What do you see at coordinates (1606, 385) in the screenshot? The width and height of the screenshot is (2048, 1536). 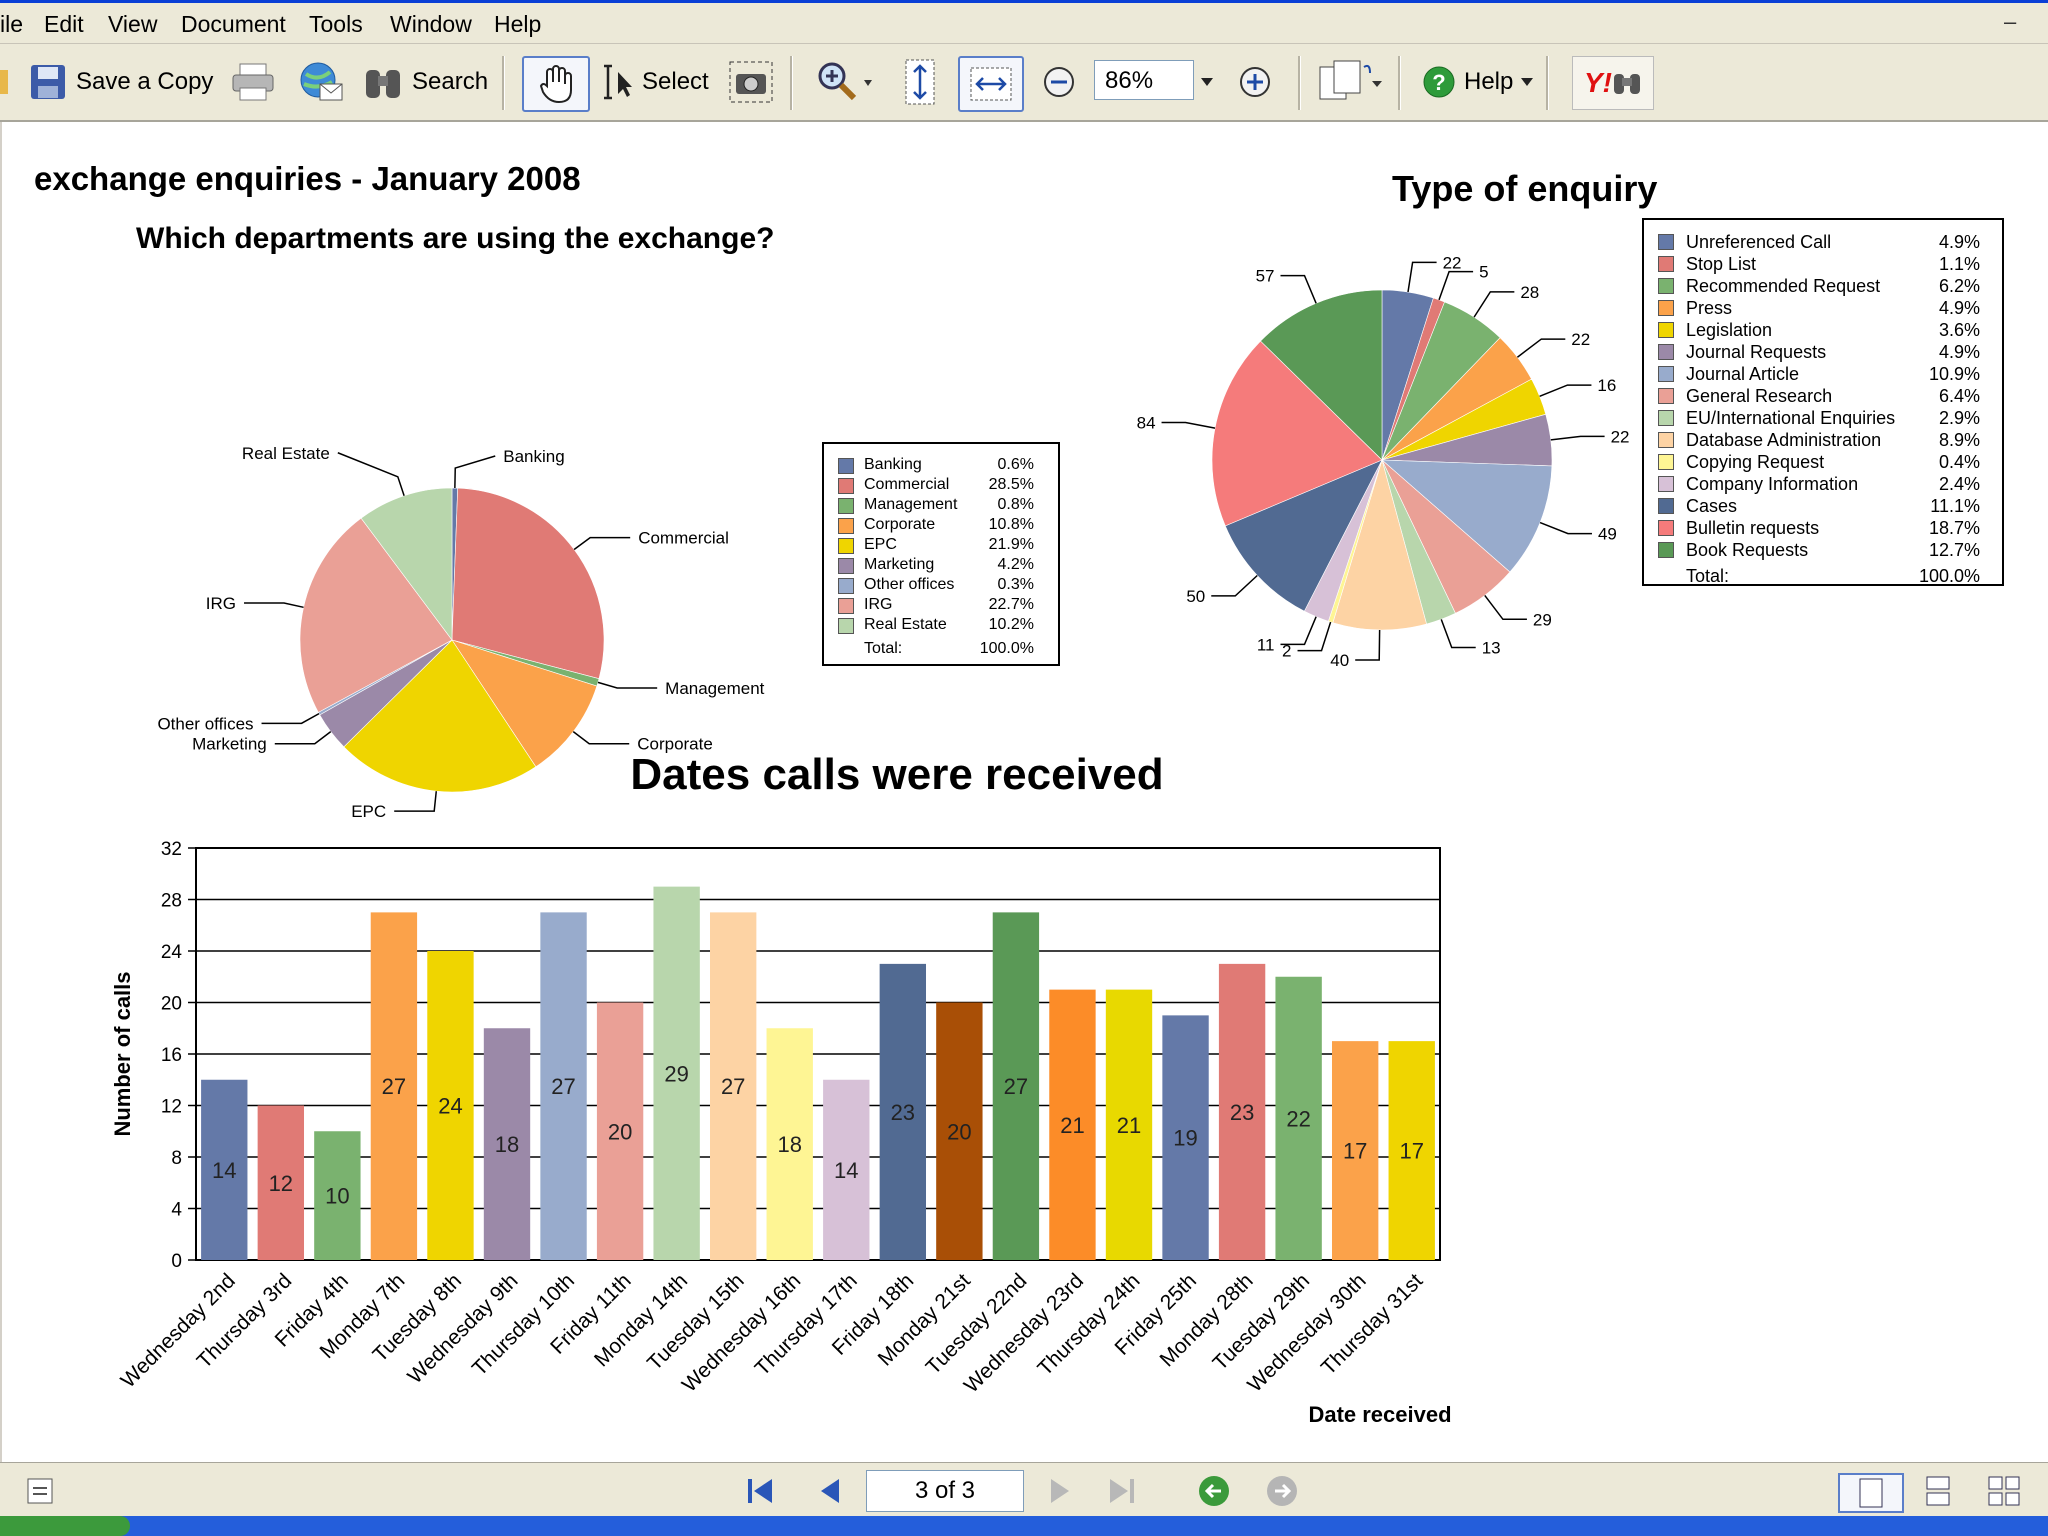 I see `pie-value-label: 16` at bounding box center [1606, 385].